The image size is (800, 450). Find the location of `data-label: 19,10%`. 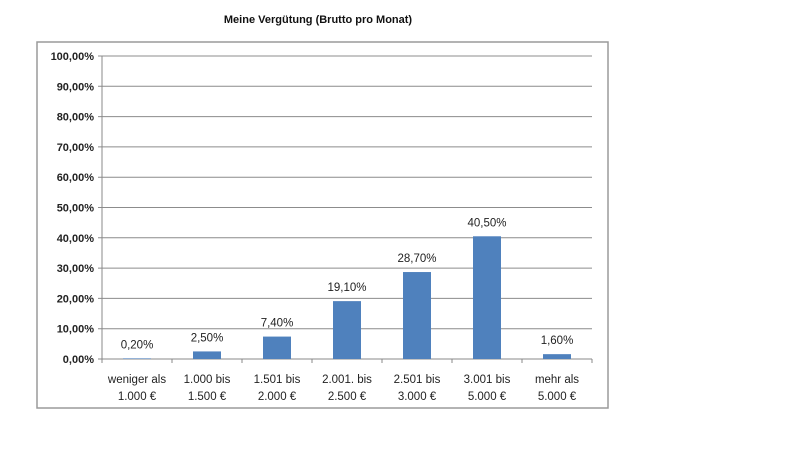

data-label: 19,10% is located at coordinates (346, 288).